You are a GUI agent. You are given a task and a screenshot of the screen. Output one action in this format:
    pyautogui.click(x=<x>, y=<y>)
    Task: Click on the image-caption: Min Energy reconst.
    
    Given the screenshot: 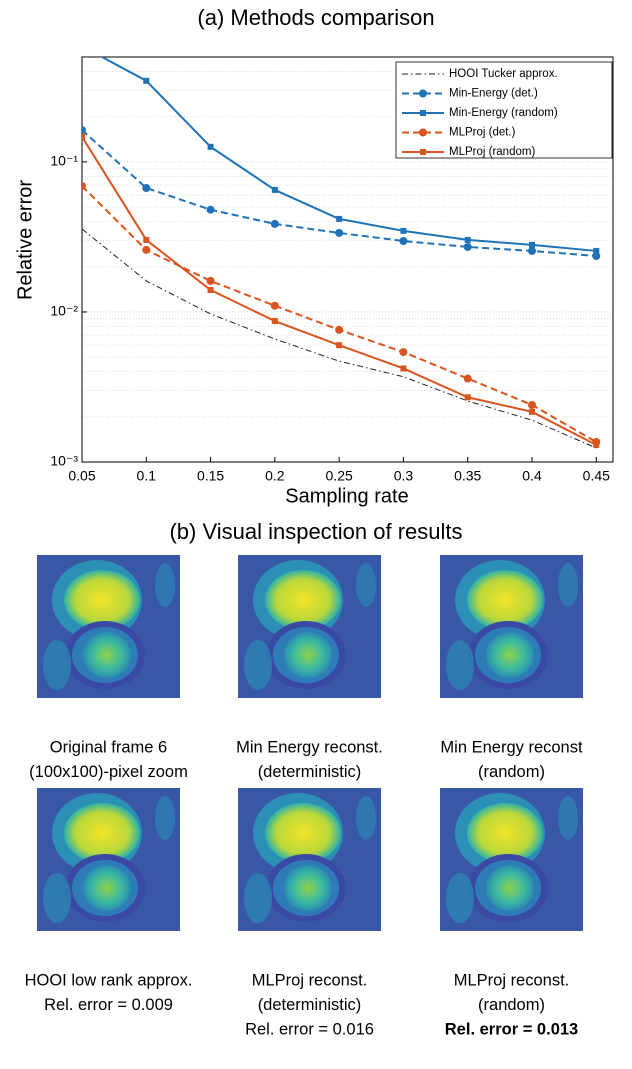 What is the action you would take?
    pyautogui.click(x=309, y=747)
    